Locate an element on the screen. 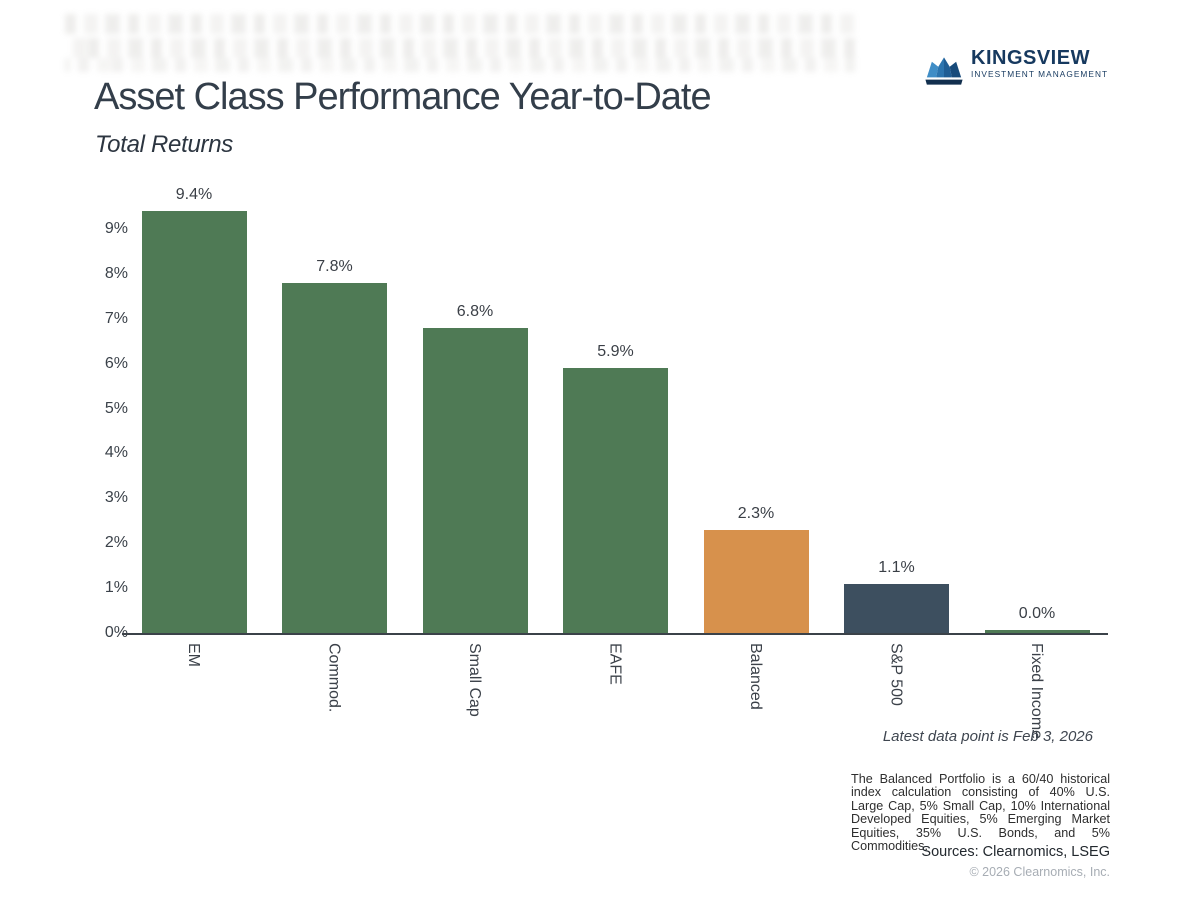  bar-em is located at coordinates (194, 421).